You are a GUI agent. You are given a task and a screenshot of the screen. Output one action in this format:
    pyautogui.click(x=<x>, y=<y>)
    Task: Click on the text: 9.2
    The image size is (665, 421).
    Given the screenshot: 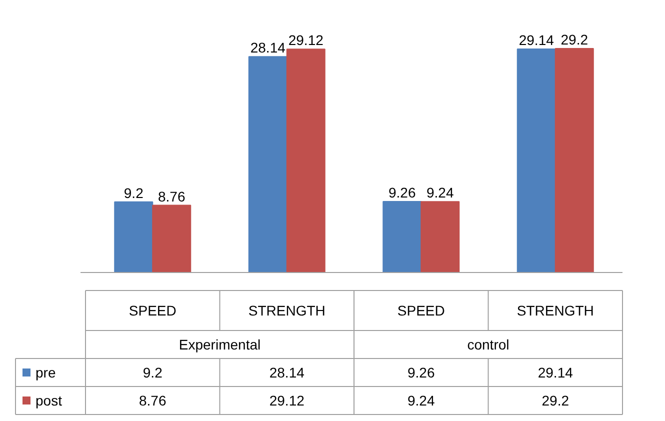 What is the action you would take?
    pyautogui.click(x=152, y=372)
    